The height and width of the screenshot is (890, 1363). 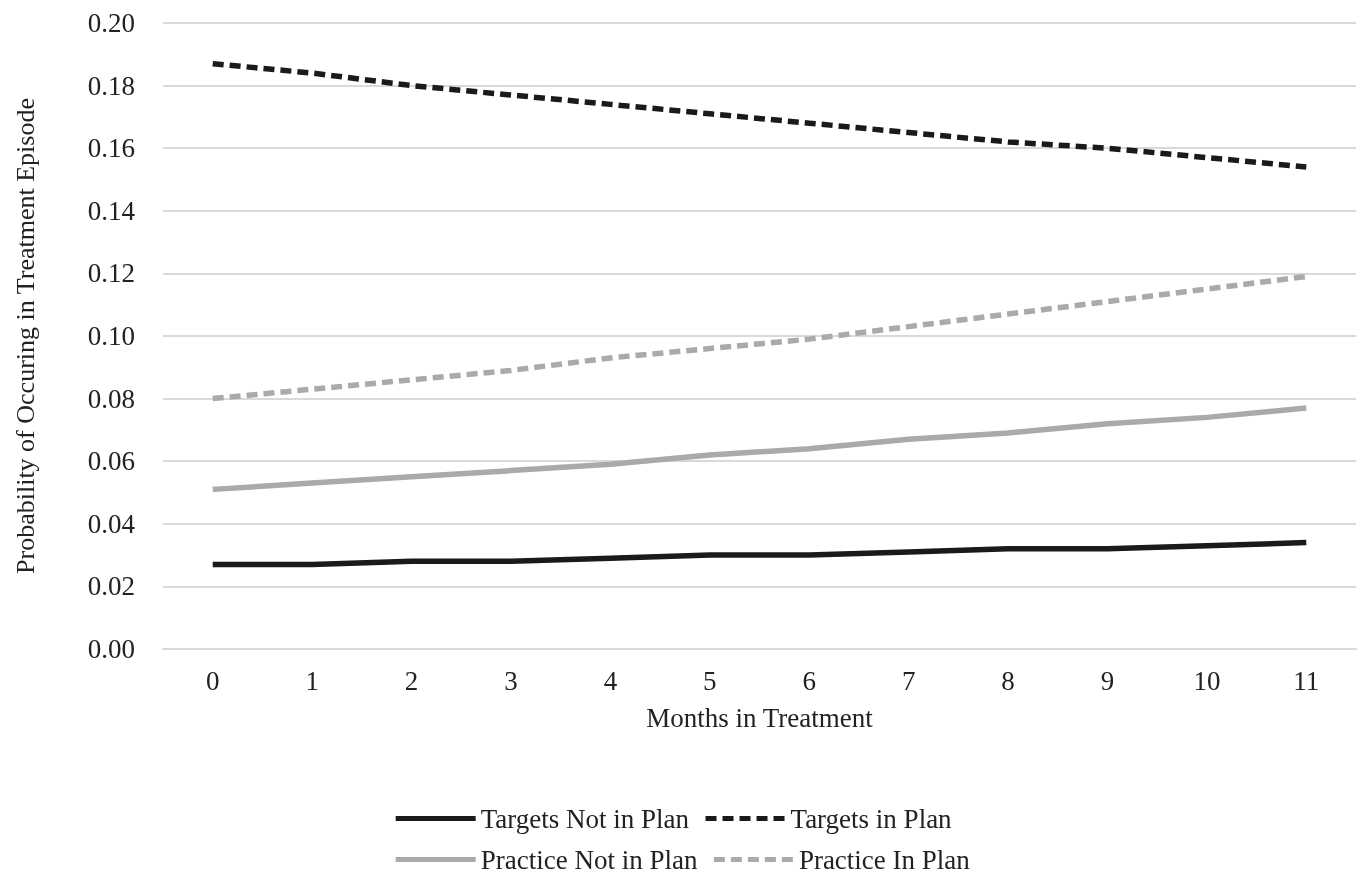 I want to click on y-tick-label: 0.20, so click(x=111, y=23).